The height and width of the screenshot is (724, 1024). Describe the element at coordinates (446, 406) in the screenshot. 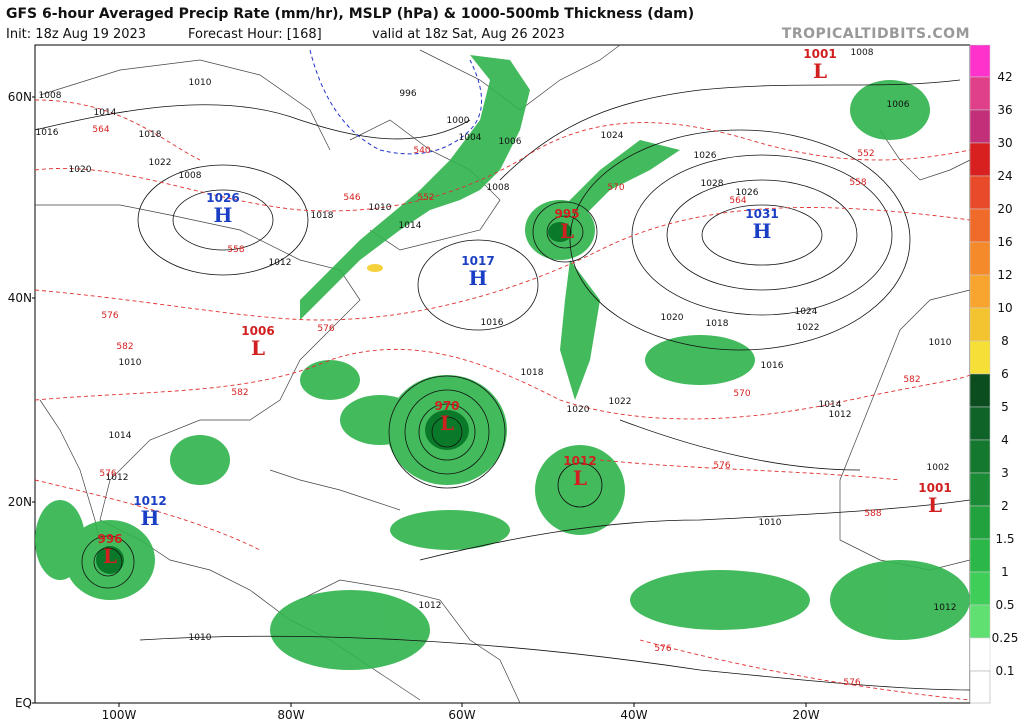

I see `pressure-center-value: 970` at that location.